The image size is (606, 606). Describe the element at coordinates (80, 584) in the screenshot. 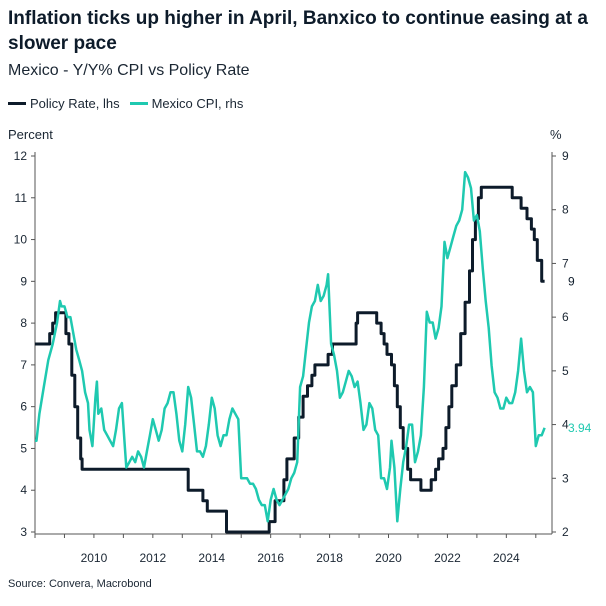

I see `chart-source: Source: Convera, Macrobond` at that location.